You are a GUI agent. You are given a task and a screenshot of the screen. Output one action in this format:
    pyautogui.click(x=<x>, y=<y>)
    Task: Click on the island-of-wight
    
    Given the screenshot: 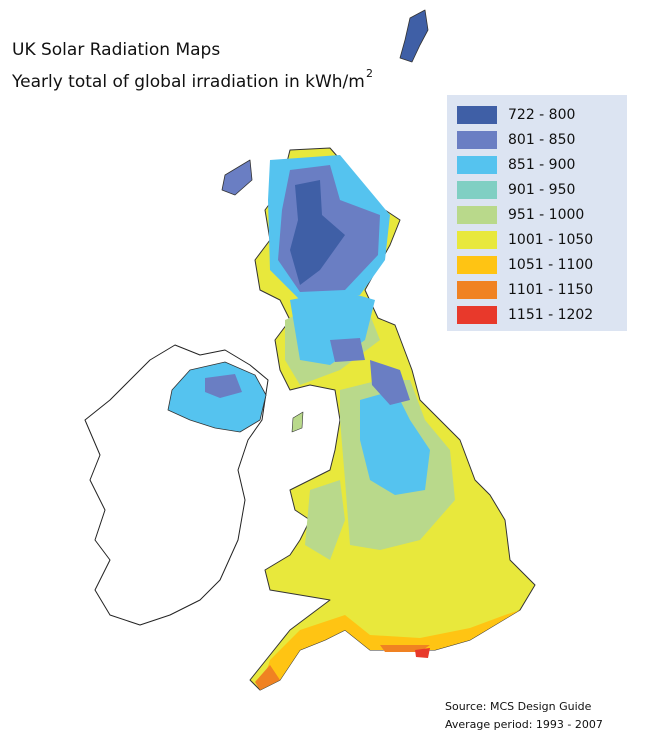 What is the action you would take?
    pyautogui.click(x=422, y=653)
    